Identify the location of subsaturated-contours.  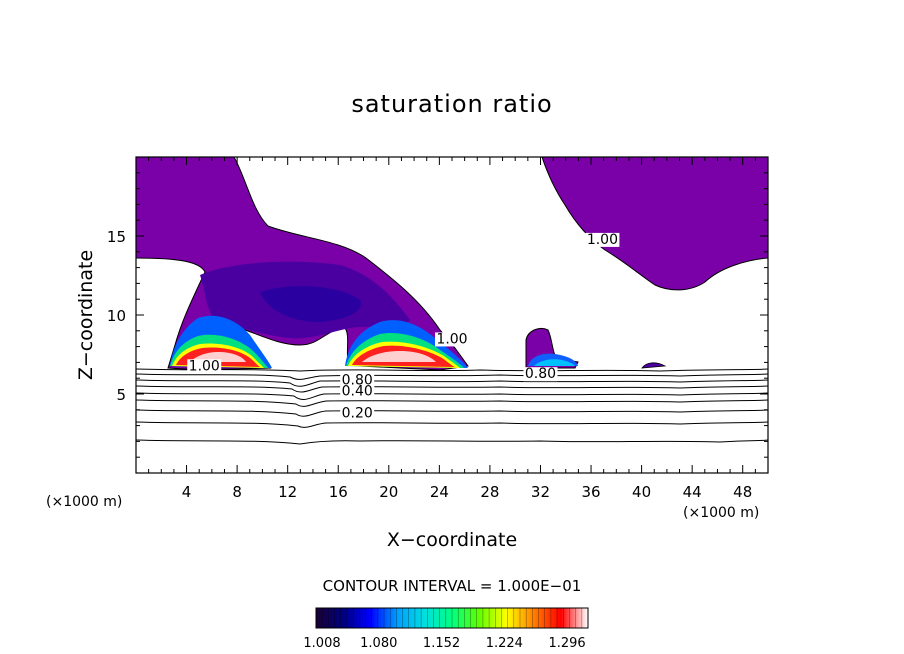
(452, 406).